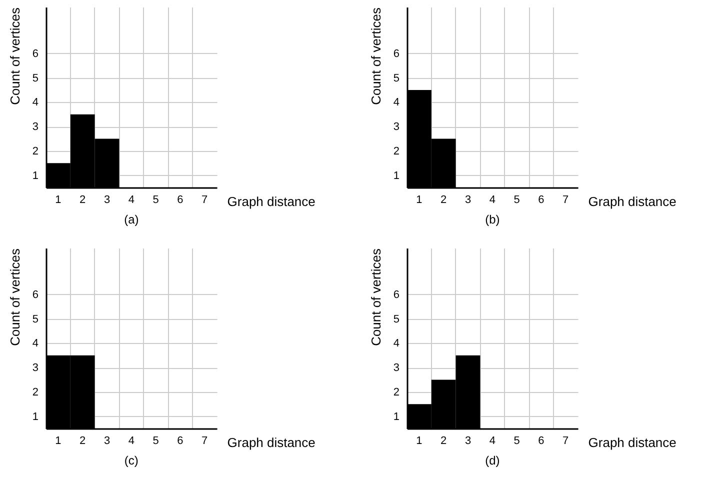 The image size is (723, 483). Describe the element at coordinates (131, 219) in the screenshot. I see `text: (a)` at that location.